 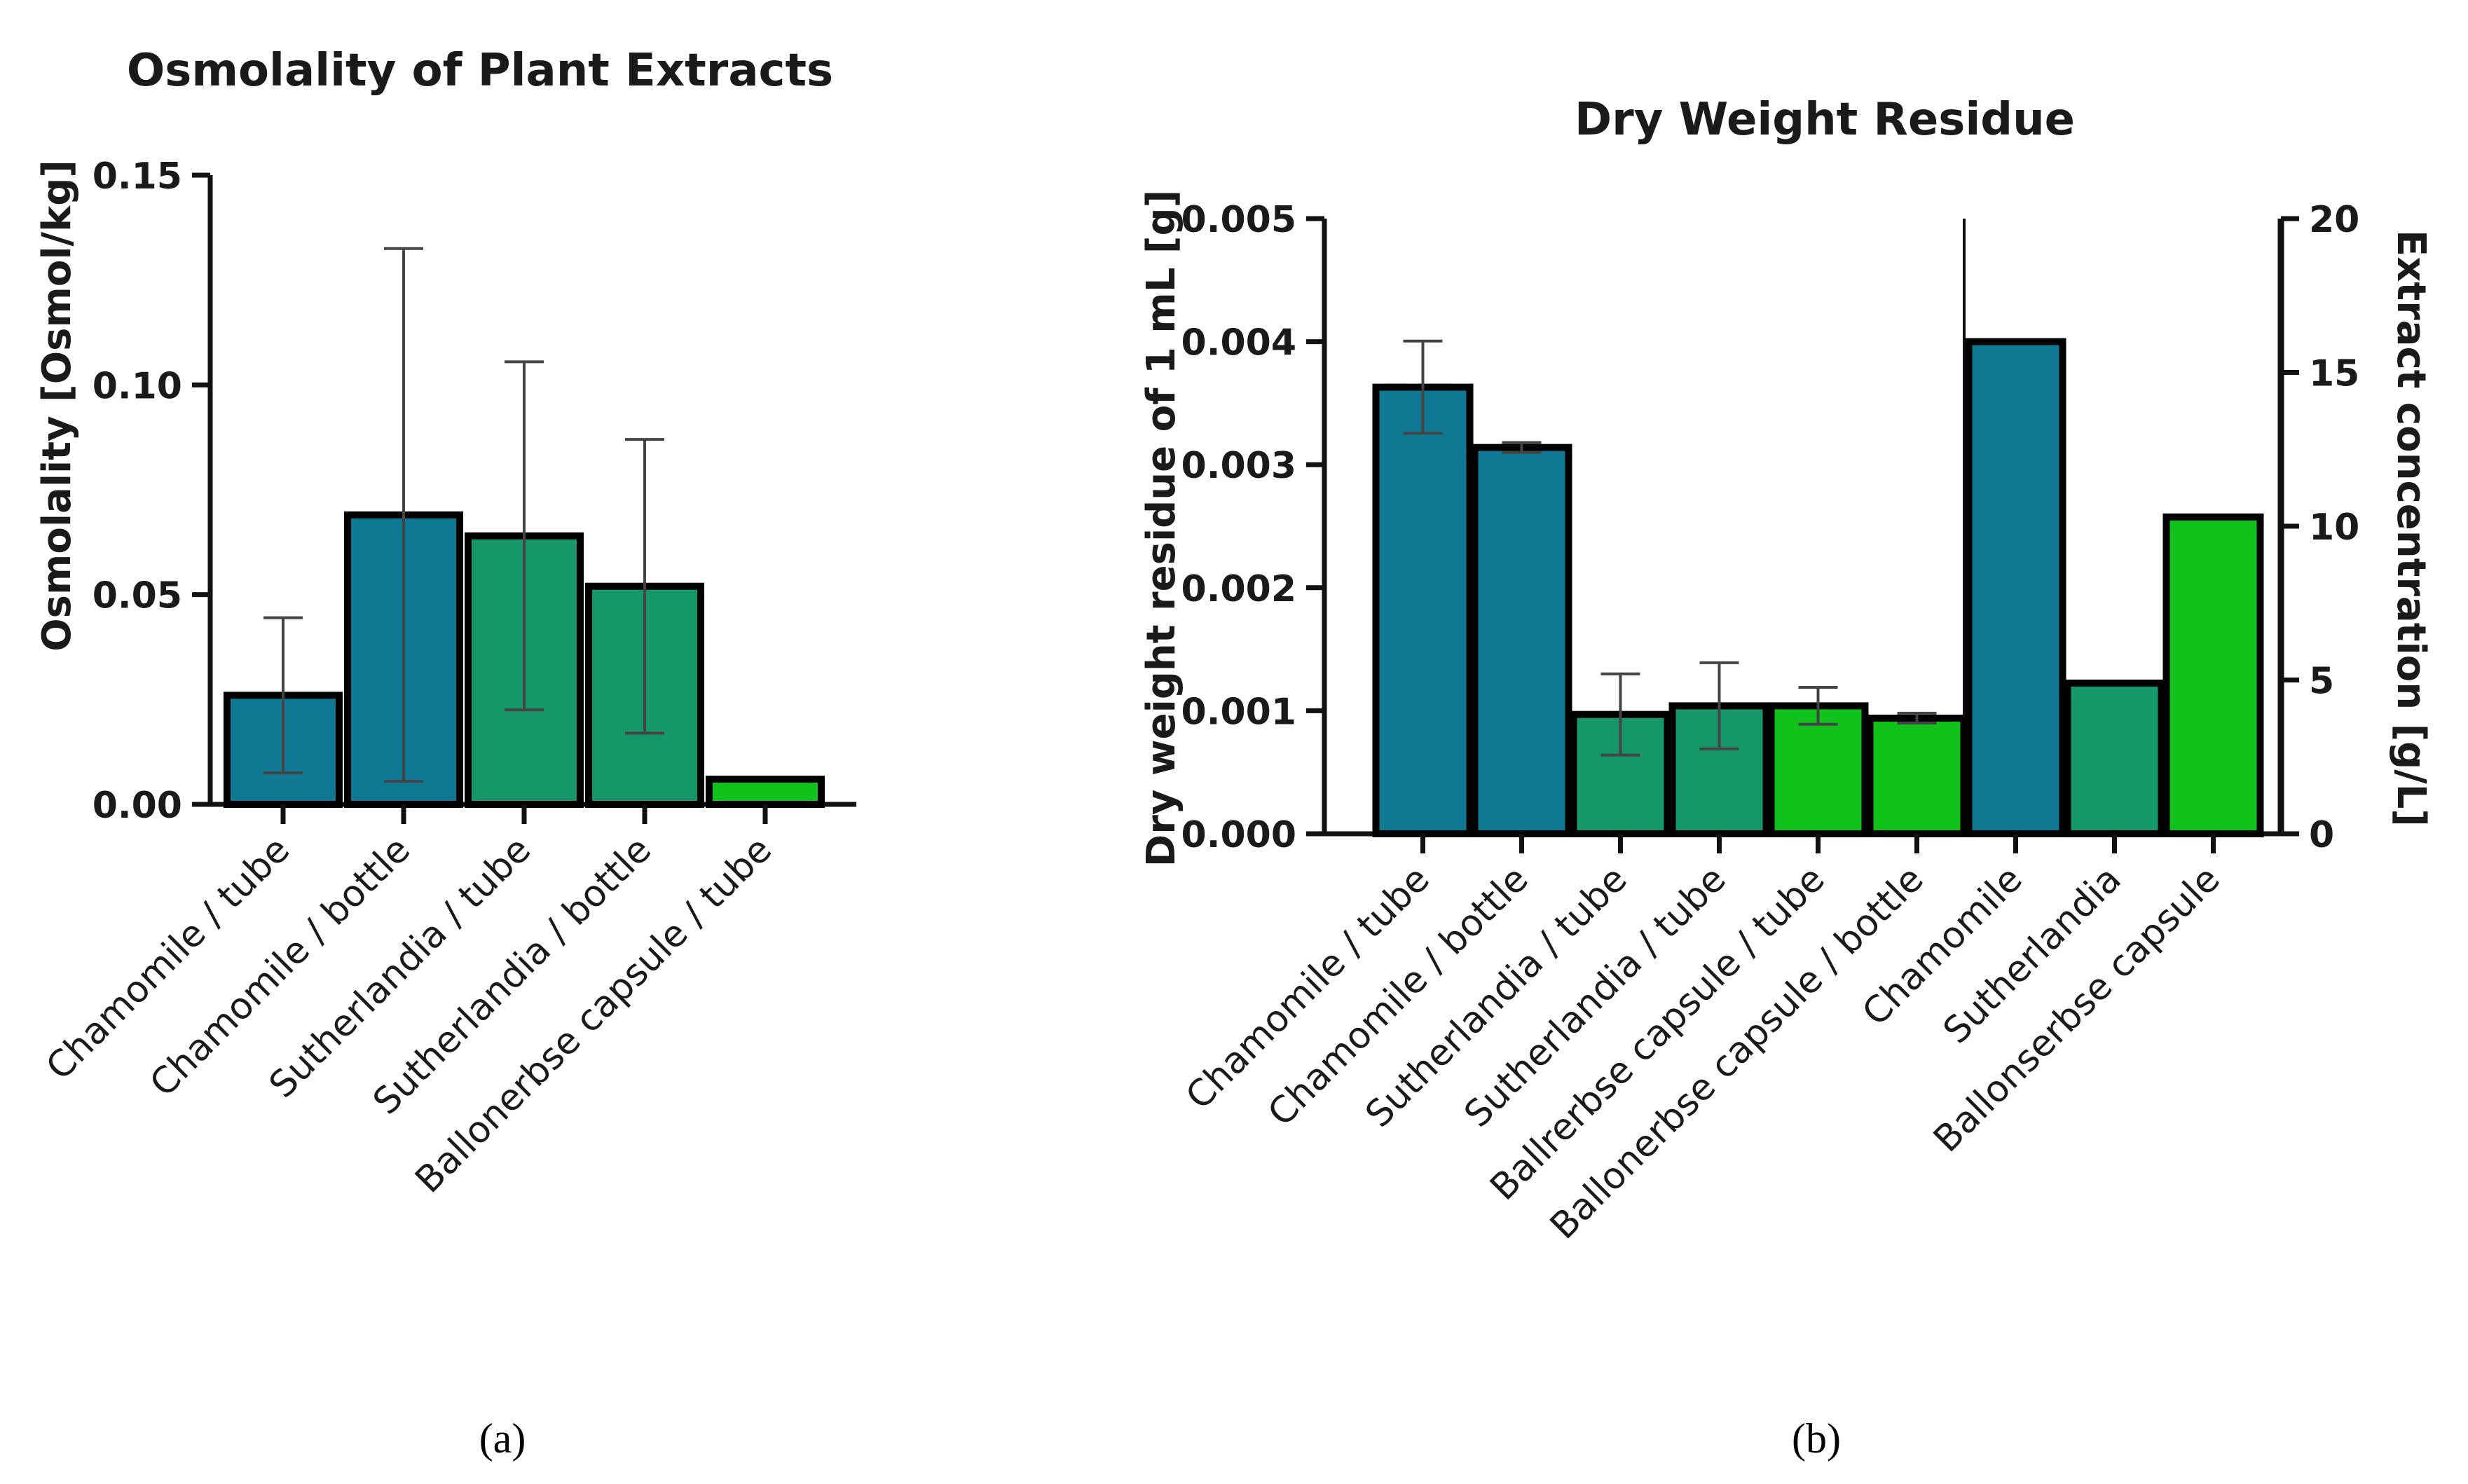 I want to click on panel-label-a: (a), so click(x=503, y=1438).